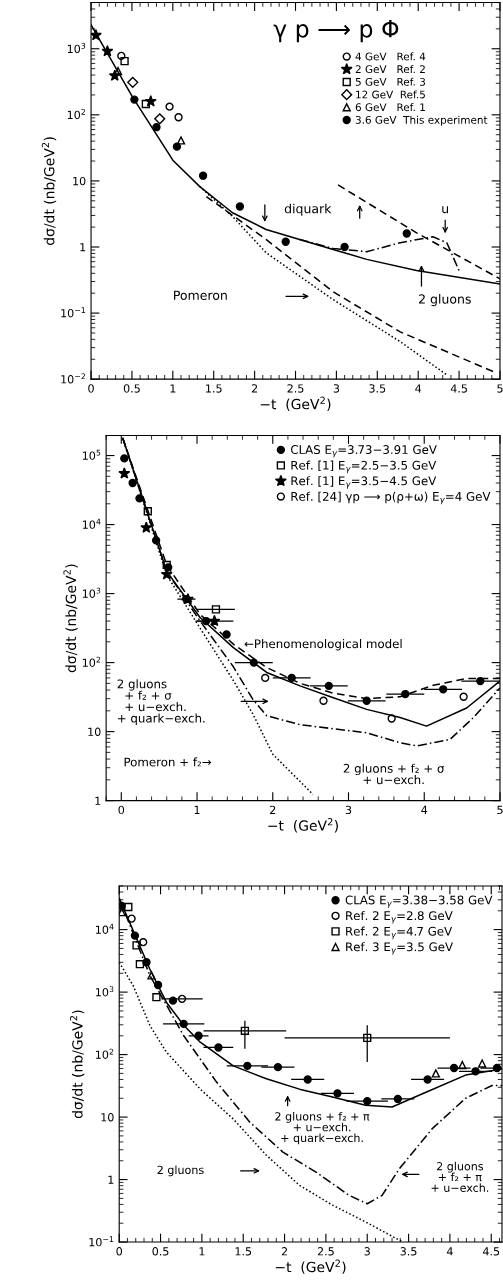 The height and width of the screenshot is (1281, 503). Describe the element at coordinates (161, 702) in the screenshot. I see `annotation: 2 gluons + f₂ + σ + u−exch. + quark−exch.` at that location.